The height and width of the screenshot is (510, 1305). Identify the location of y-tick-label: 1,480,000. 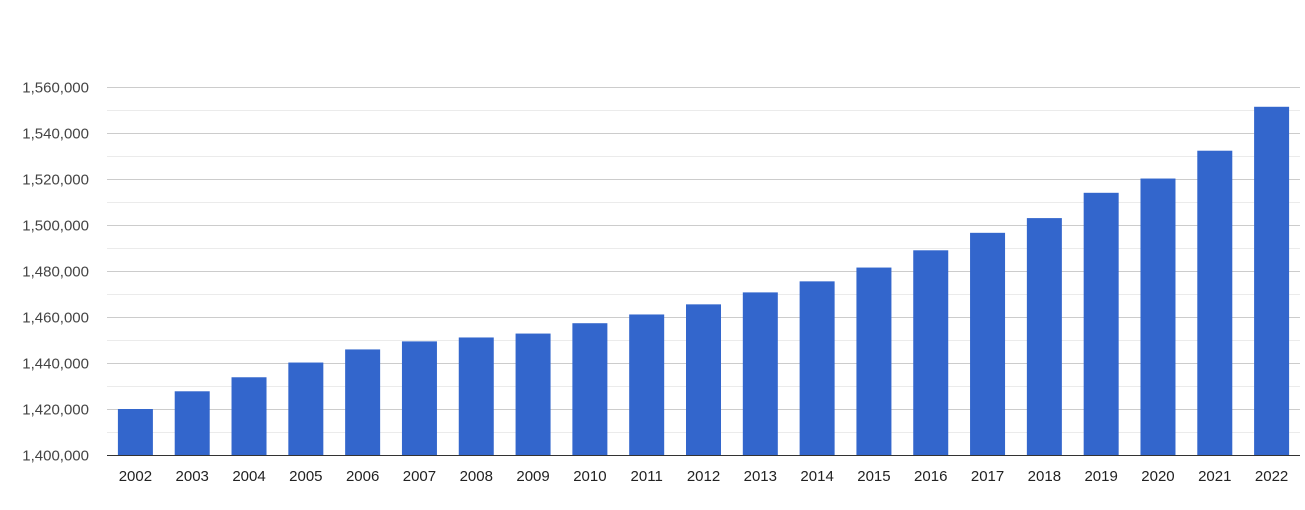
(55, 272).